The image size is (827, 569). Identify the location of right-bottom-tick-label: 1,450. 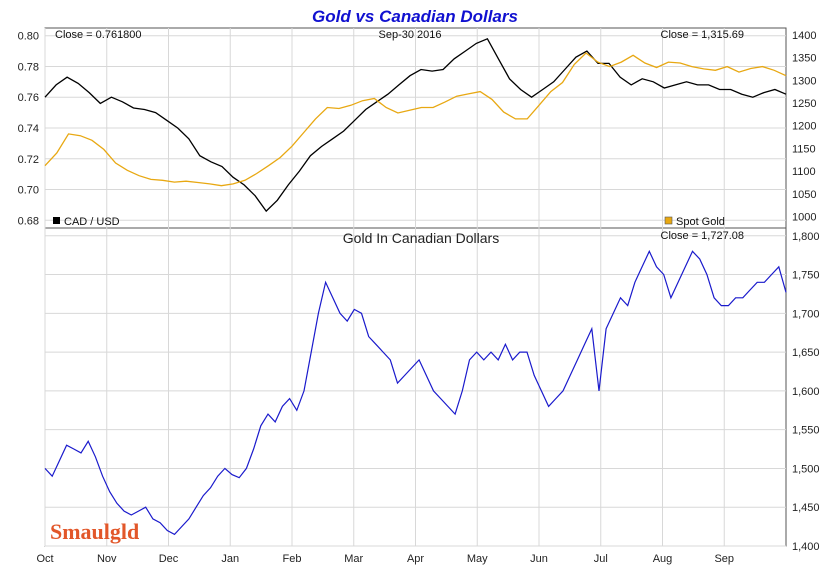
(806, 508).